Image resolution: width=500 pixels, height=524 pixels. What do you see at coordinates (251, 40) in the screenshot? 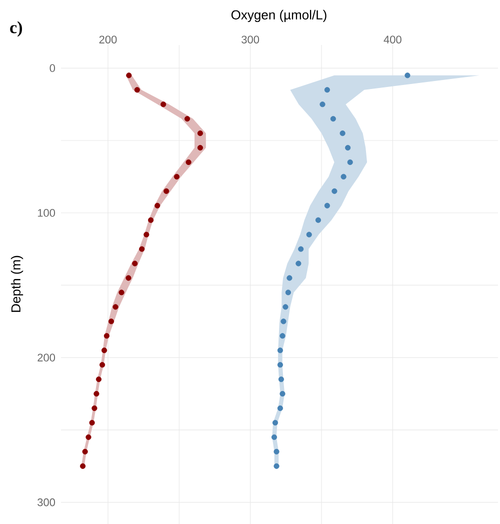
I see `x-tick-label: 300` at bounding box center [251, 40].